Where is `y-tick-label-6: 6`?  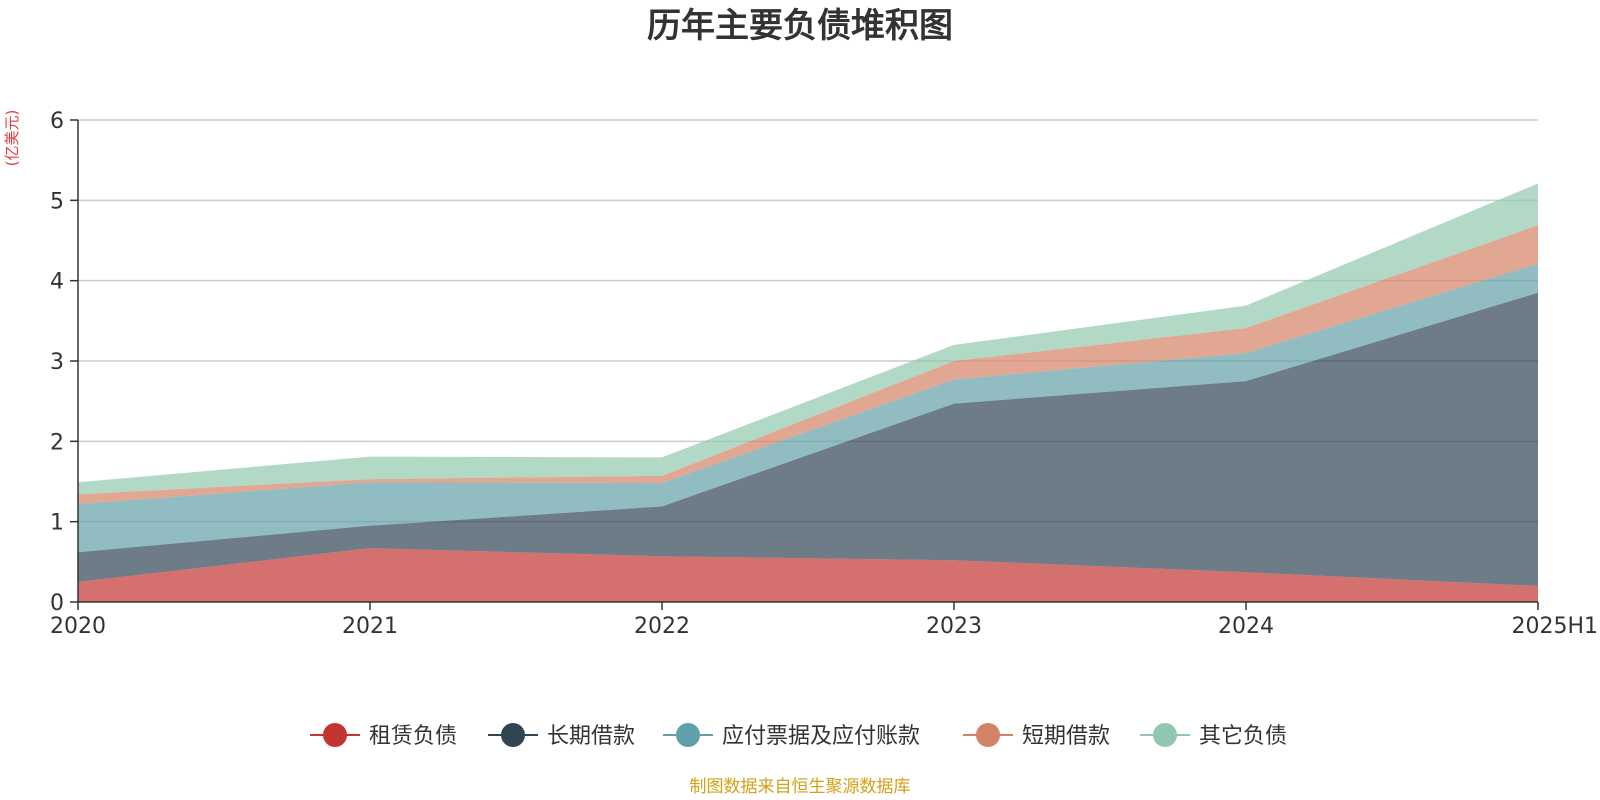 y-tick-label-6: 6 is located at coordinates (57, 121).